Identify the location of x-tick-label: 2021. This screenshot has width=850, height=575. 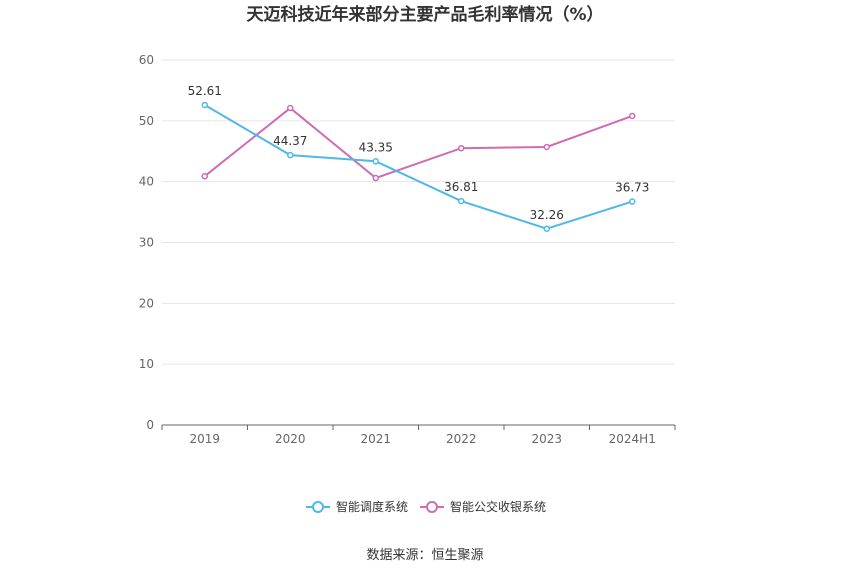
(375, 439).